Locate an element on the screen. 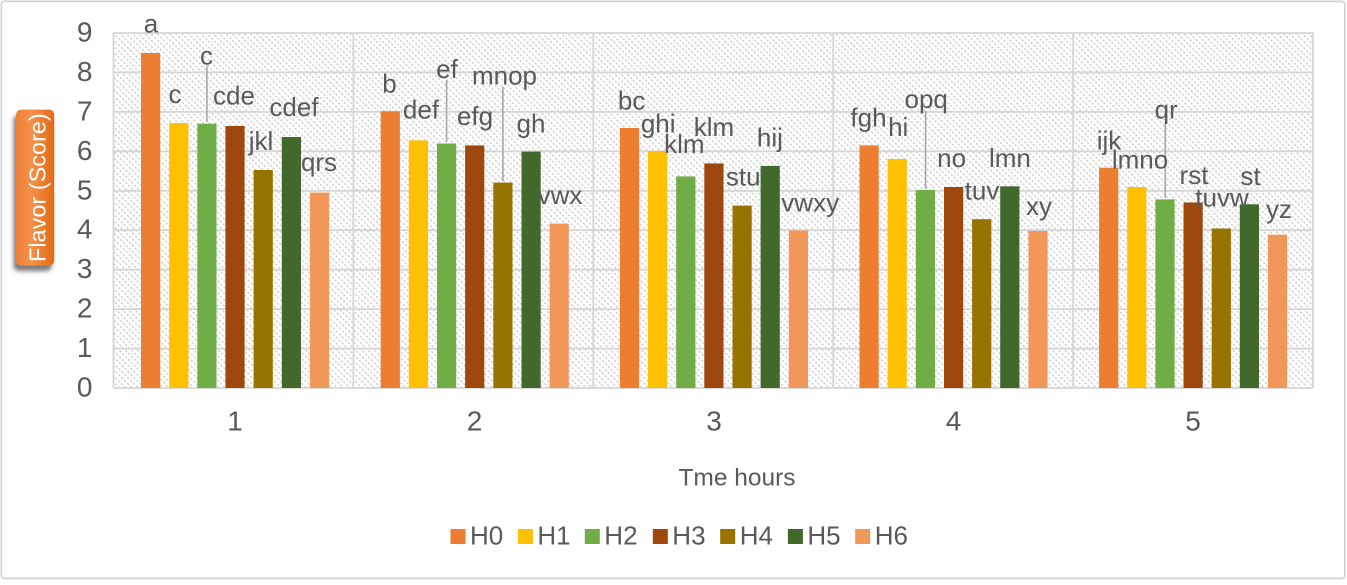 The height and width of the screenshot is (585, 1347). svg-text: 6 is located at coordinates (85, 150).